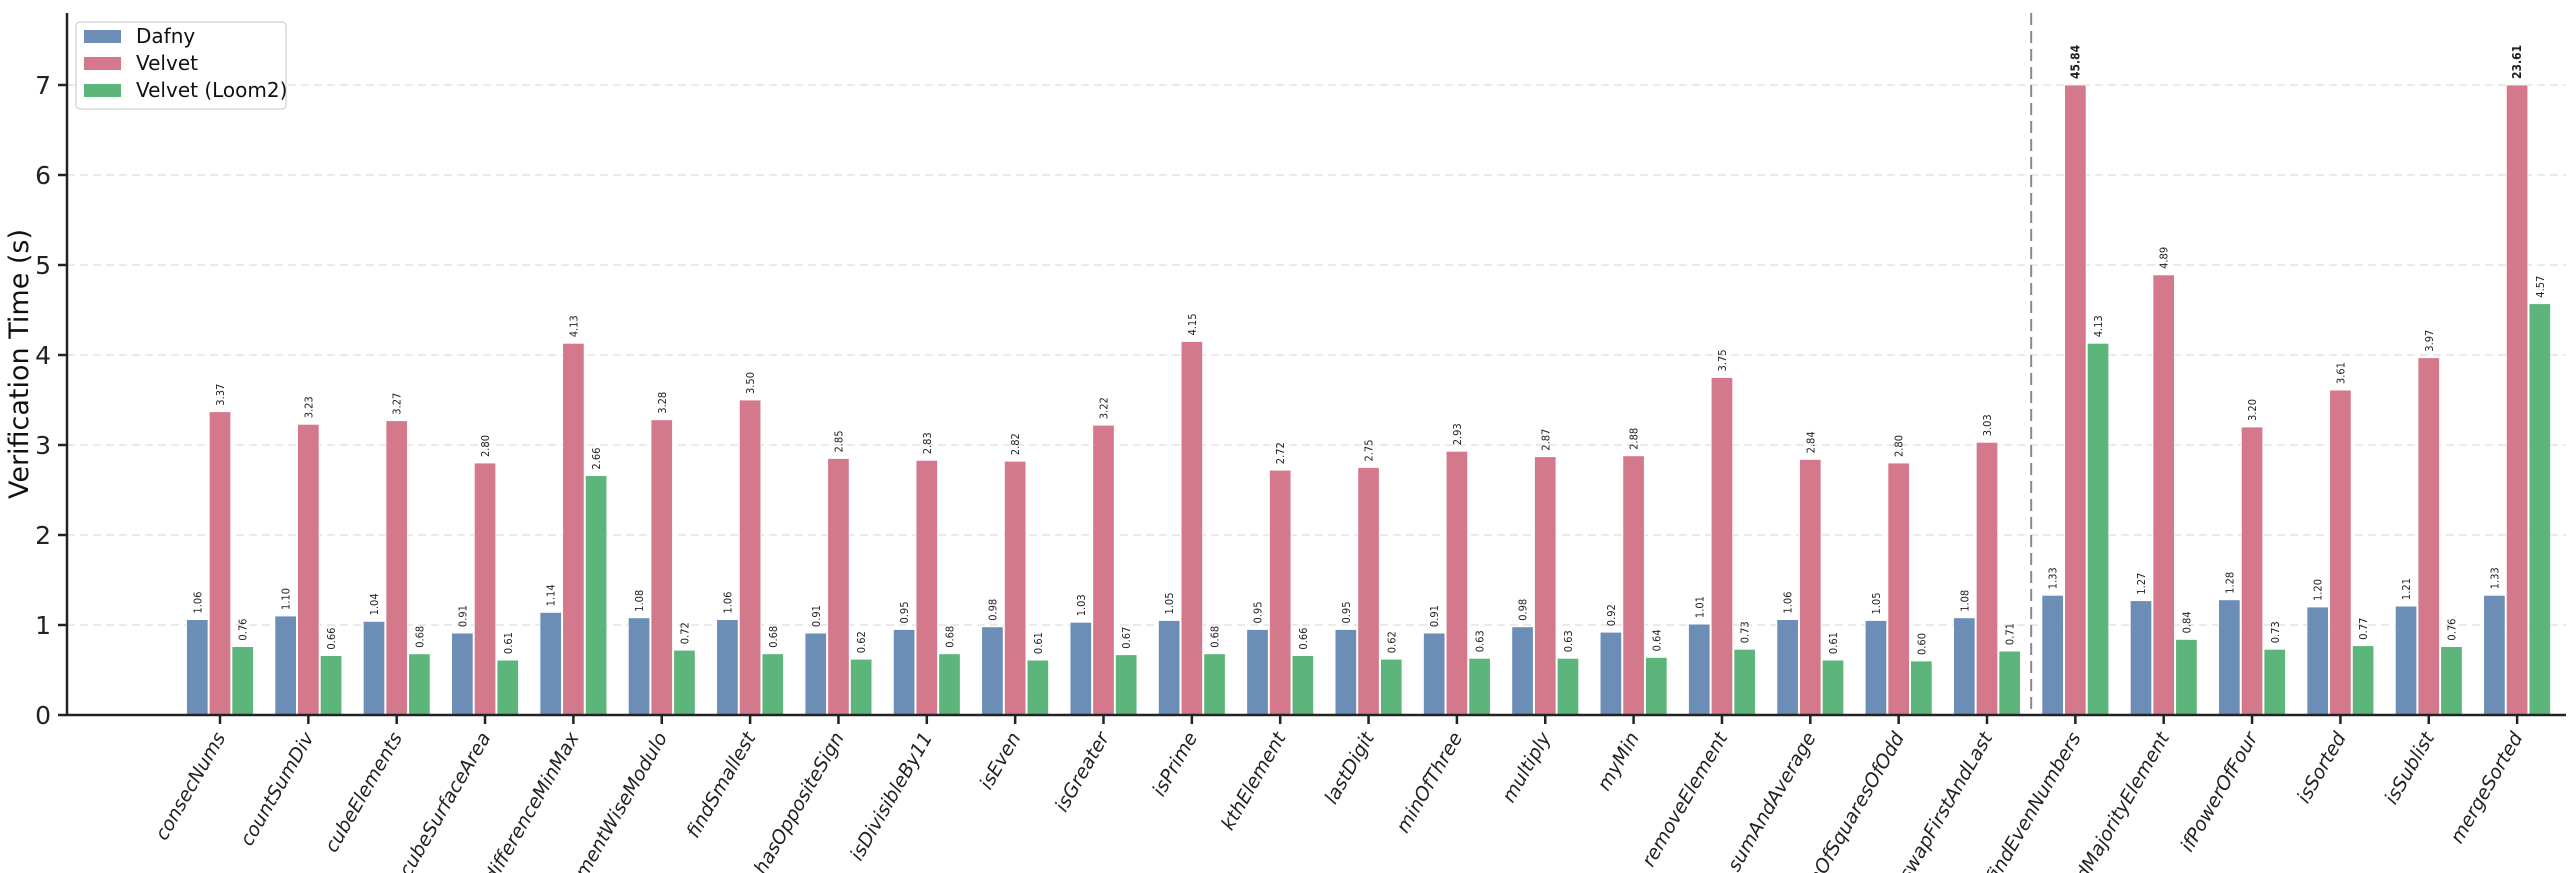 This screenshot has height=873, width=2576. Describe the element at coordinates (662, 403) in the screenshot. I see `value-label: 3.28` at that location.